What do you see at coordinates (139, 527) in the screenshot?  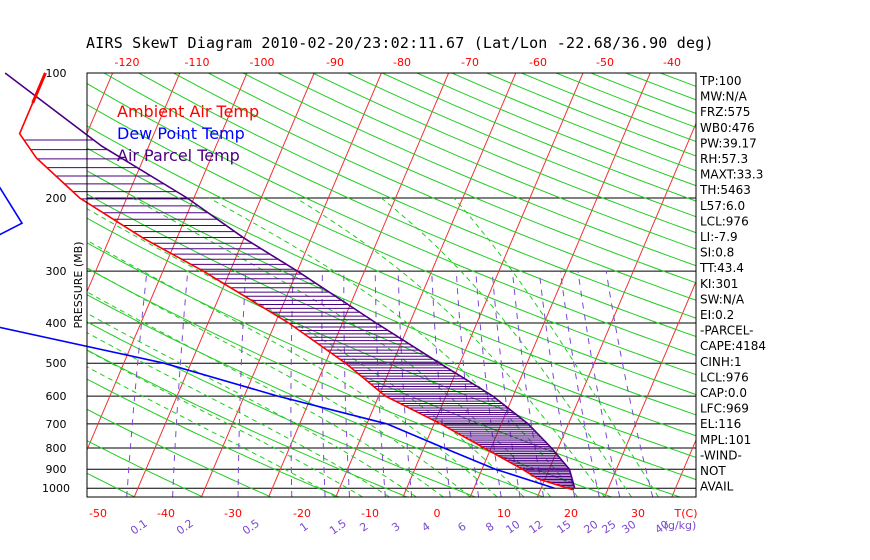 I see `mixing-ratio-tick-label: 0.1` at bounding box center [139, 527].